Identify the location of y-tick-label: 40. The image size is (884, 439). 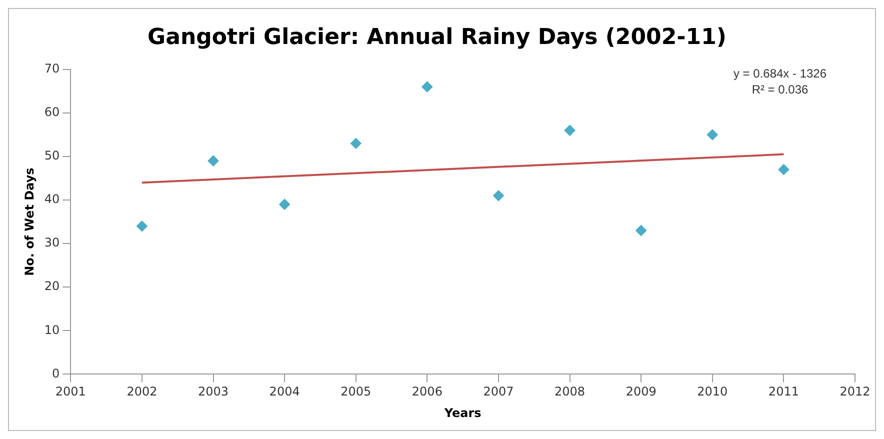
(52, 199).